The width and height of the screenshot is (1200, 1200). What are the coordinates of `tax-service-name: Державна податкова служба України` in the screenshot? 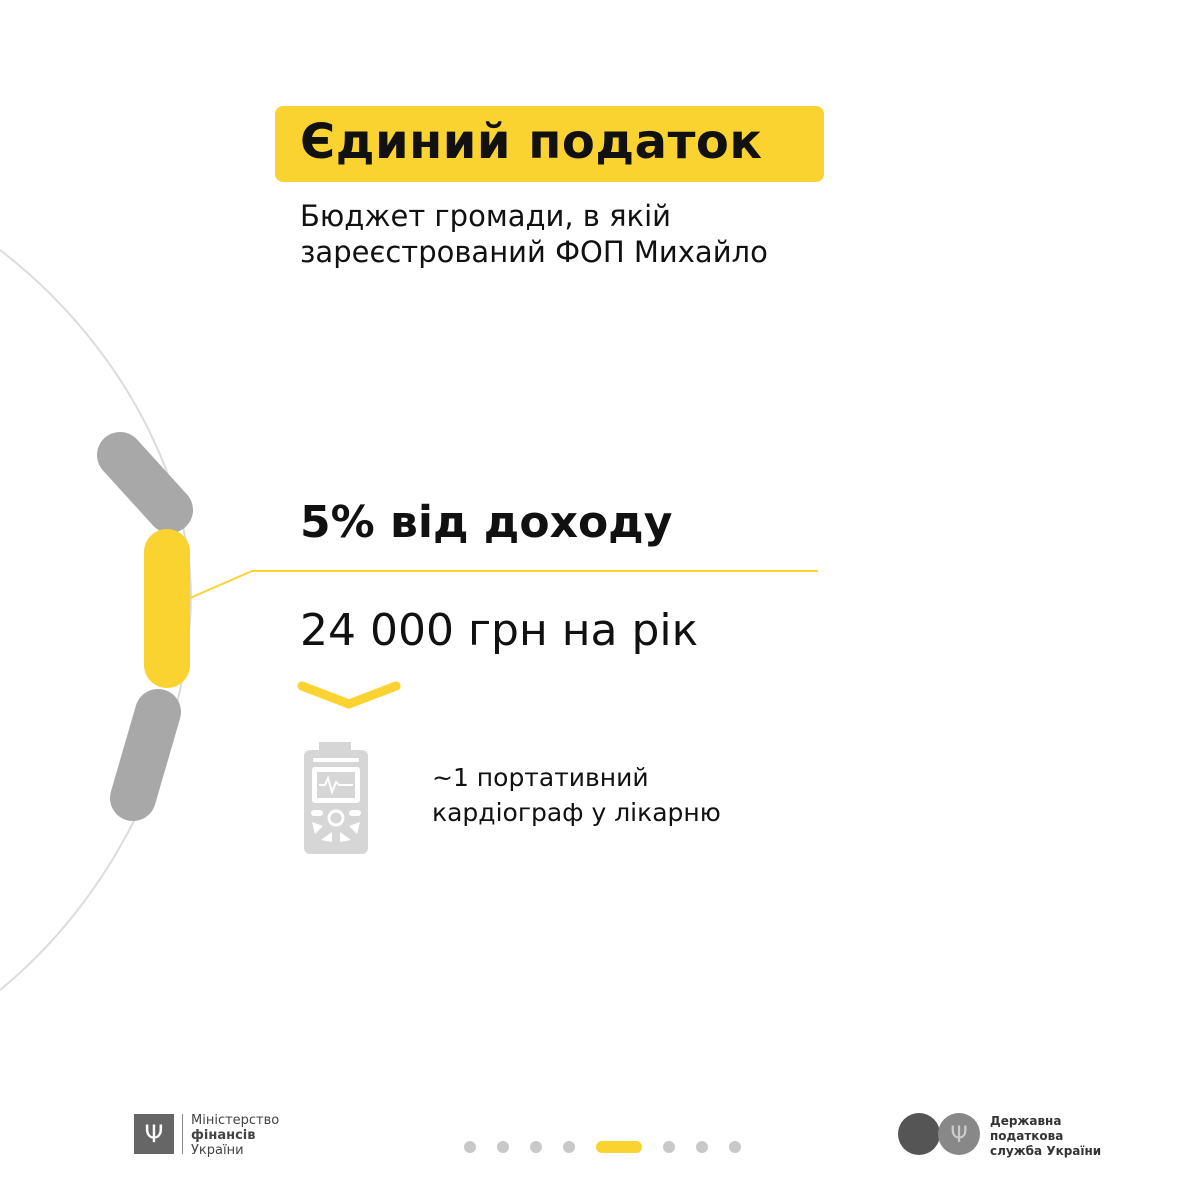 It's located at (1045, 1136).